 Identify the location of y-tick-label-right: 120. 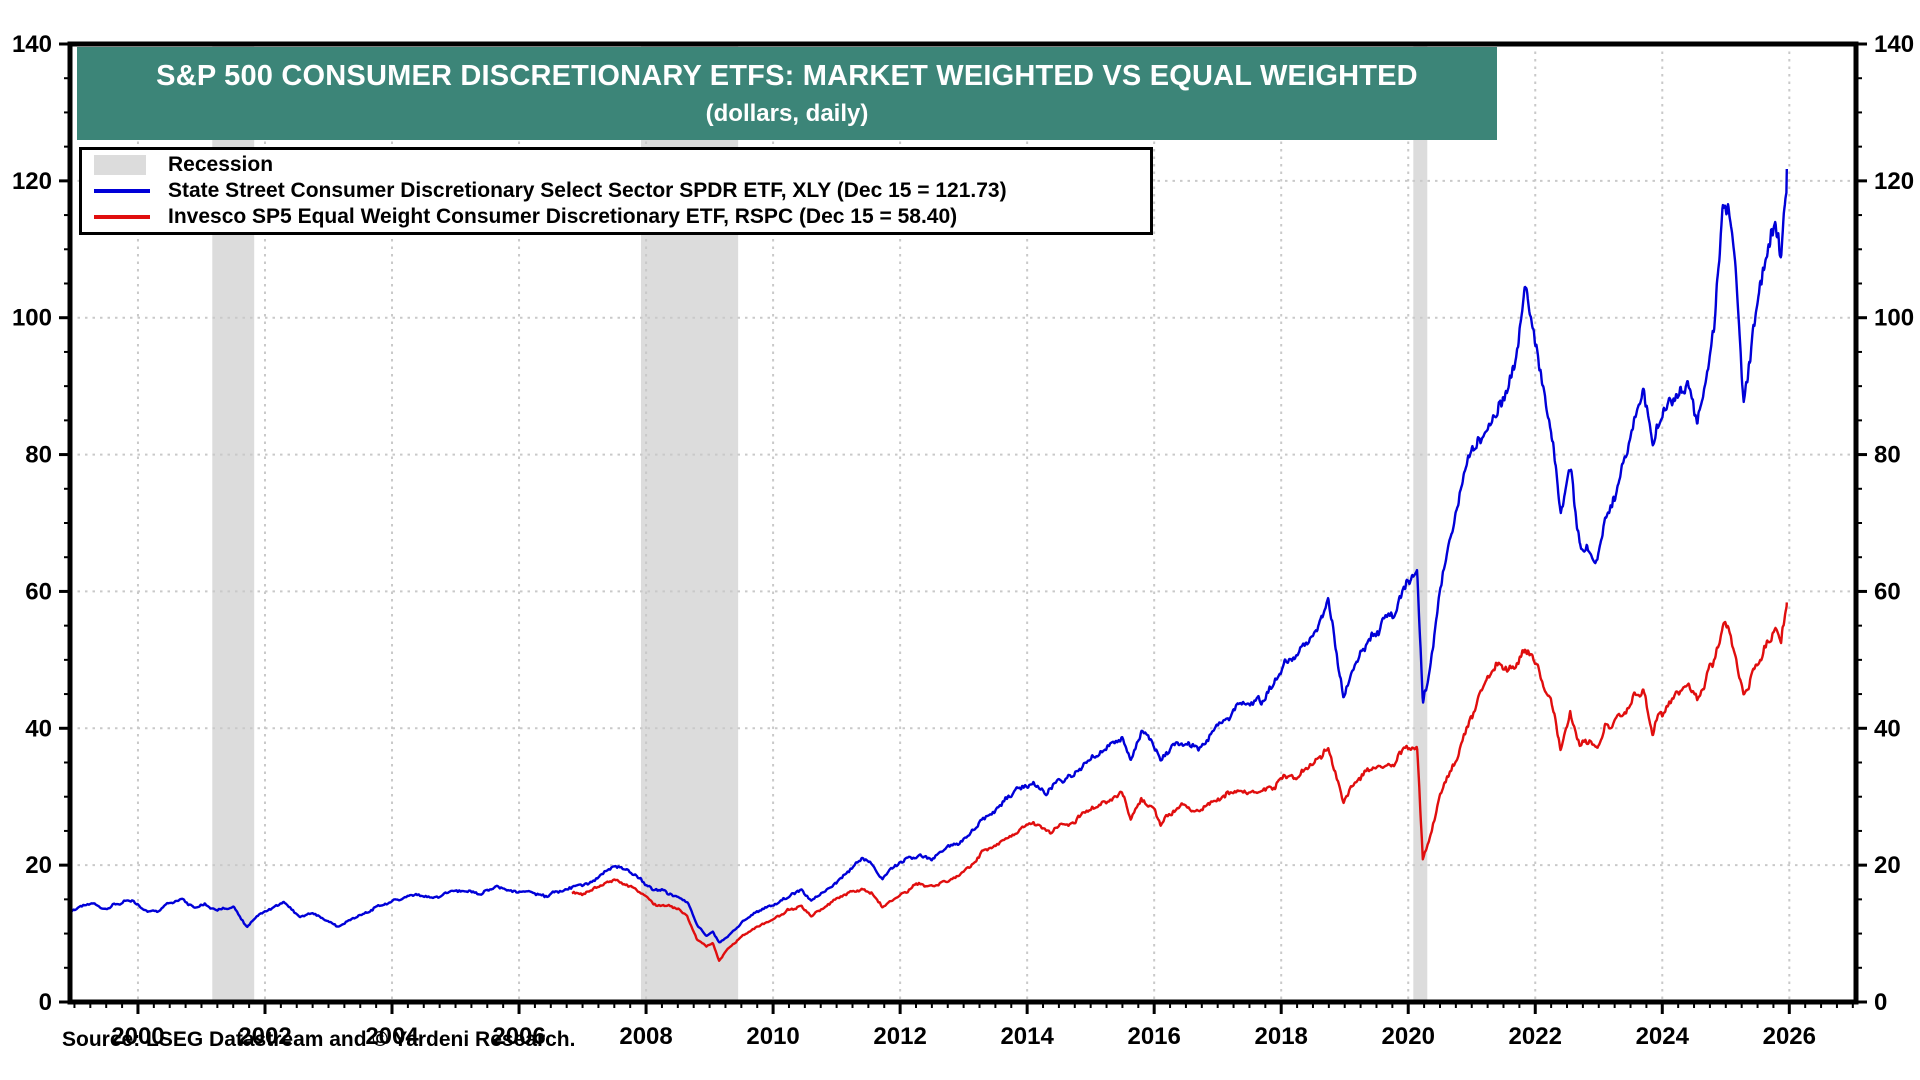
(1894, 181).